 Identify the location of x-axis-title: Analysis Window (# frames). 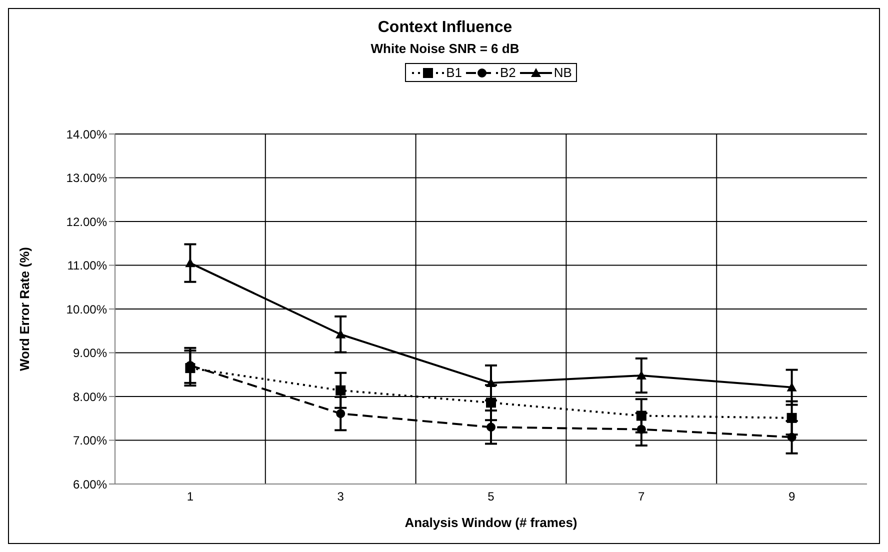
(491, 522).